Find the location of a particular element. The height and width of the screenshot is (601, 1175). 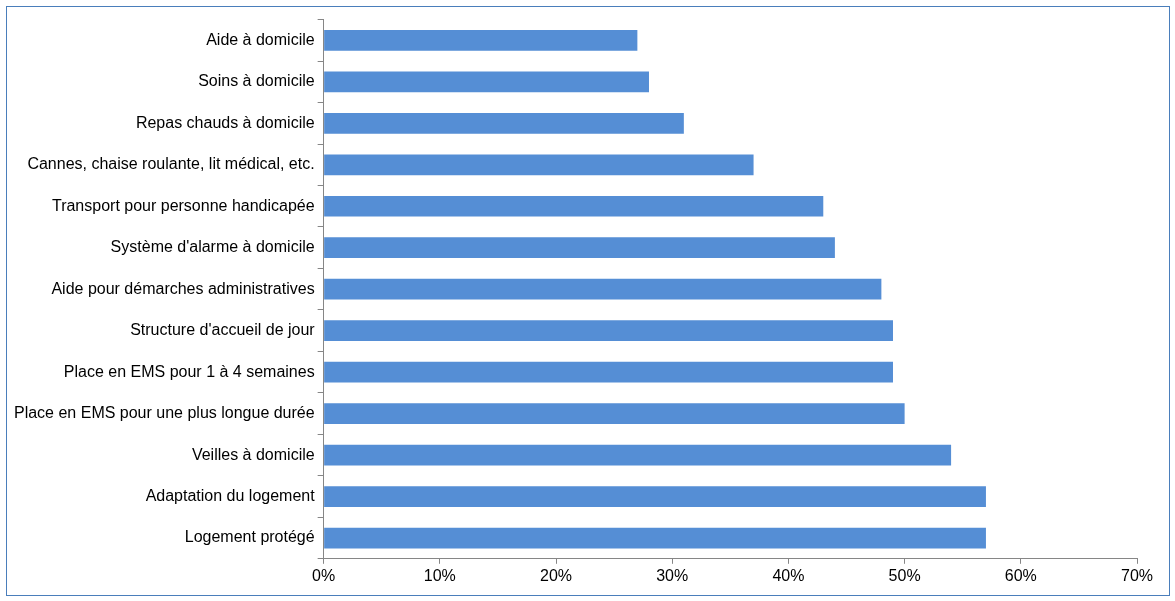

x-tick-label: 60% is located at coordinates (1020, 575).